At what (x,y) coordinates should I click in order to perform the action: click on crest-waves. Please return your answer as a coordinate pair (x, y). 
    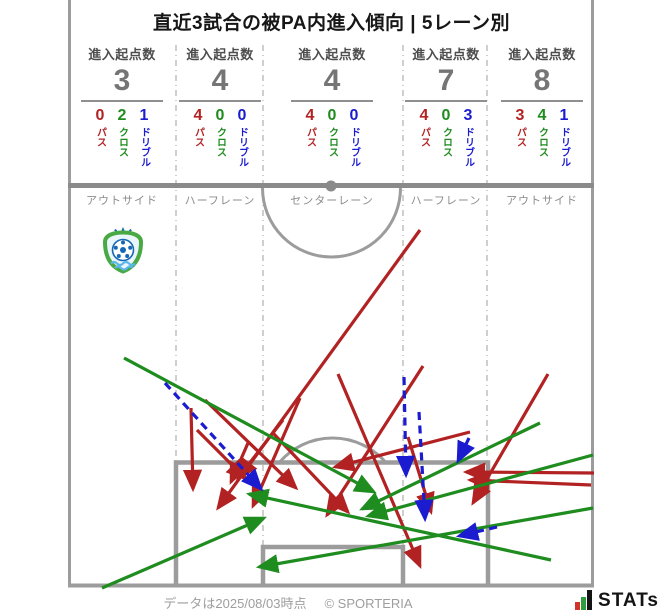
    Looking at the image, I should click on (124, 268).